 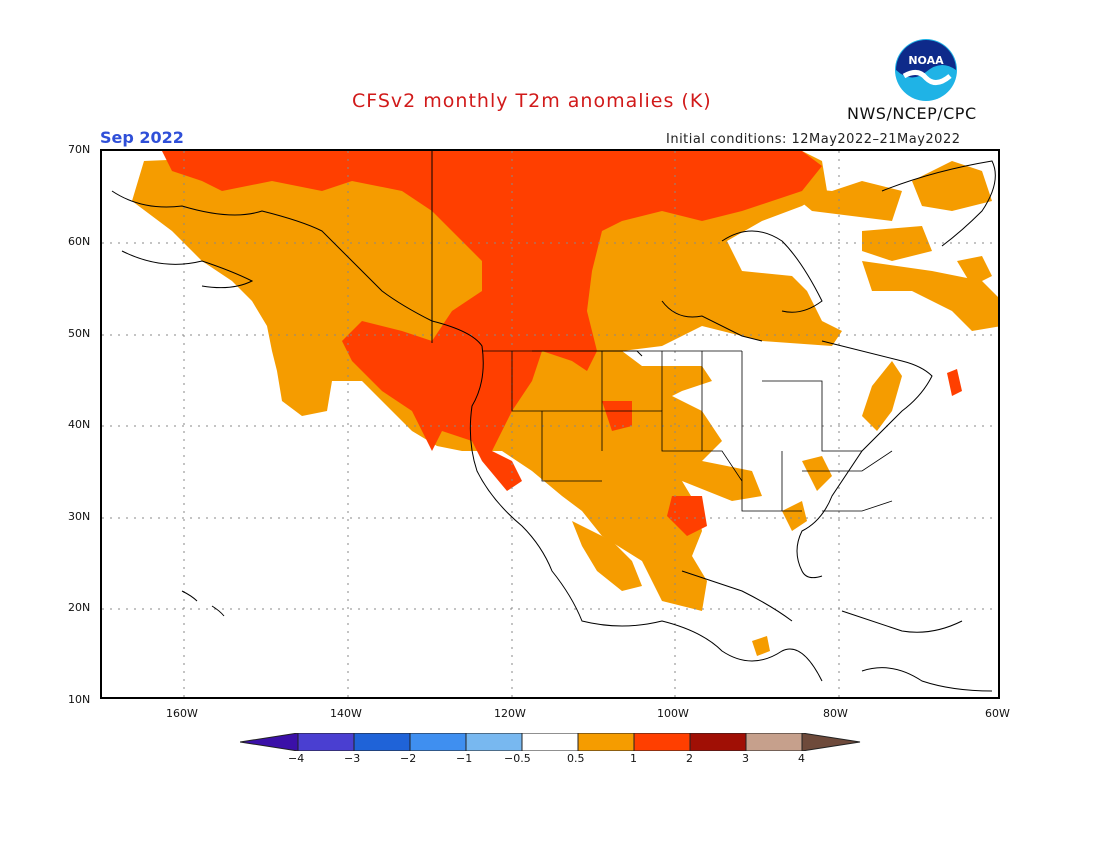 What do you see at coordinates (326, 742) in the screenshot?
I see `colorbar-swatch-minus4` at bounding box center [326, 742].